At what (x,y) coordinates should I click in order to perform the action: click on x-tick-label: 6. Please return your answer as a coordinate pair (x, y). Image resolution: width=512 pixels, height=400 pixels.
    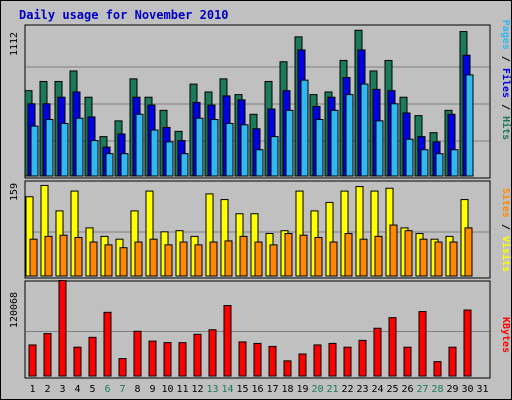
    Looking at the image, I should click on (107, 389).